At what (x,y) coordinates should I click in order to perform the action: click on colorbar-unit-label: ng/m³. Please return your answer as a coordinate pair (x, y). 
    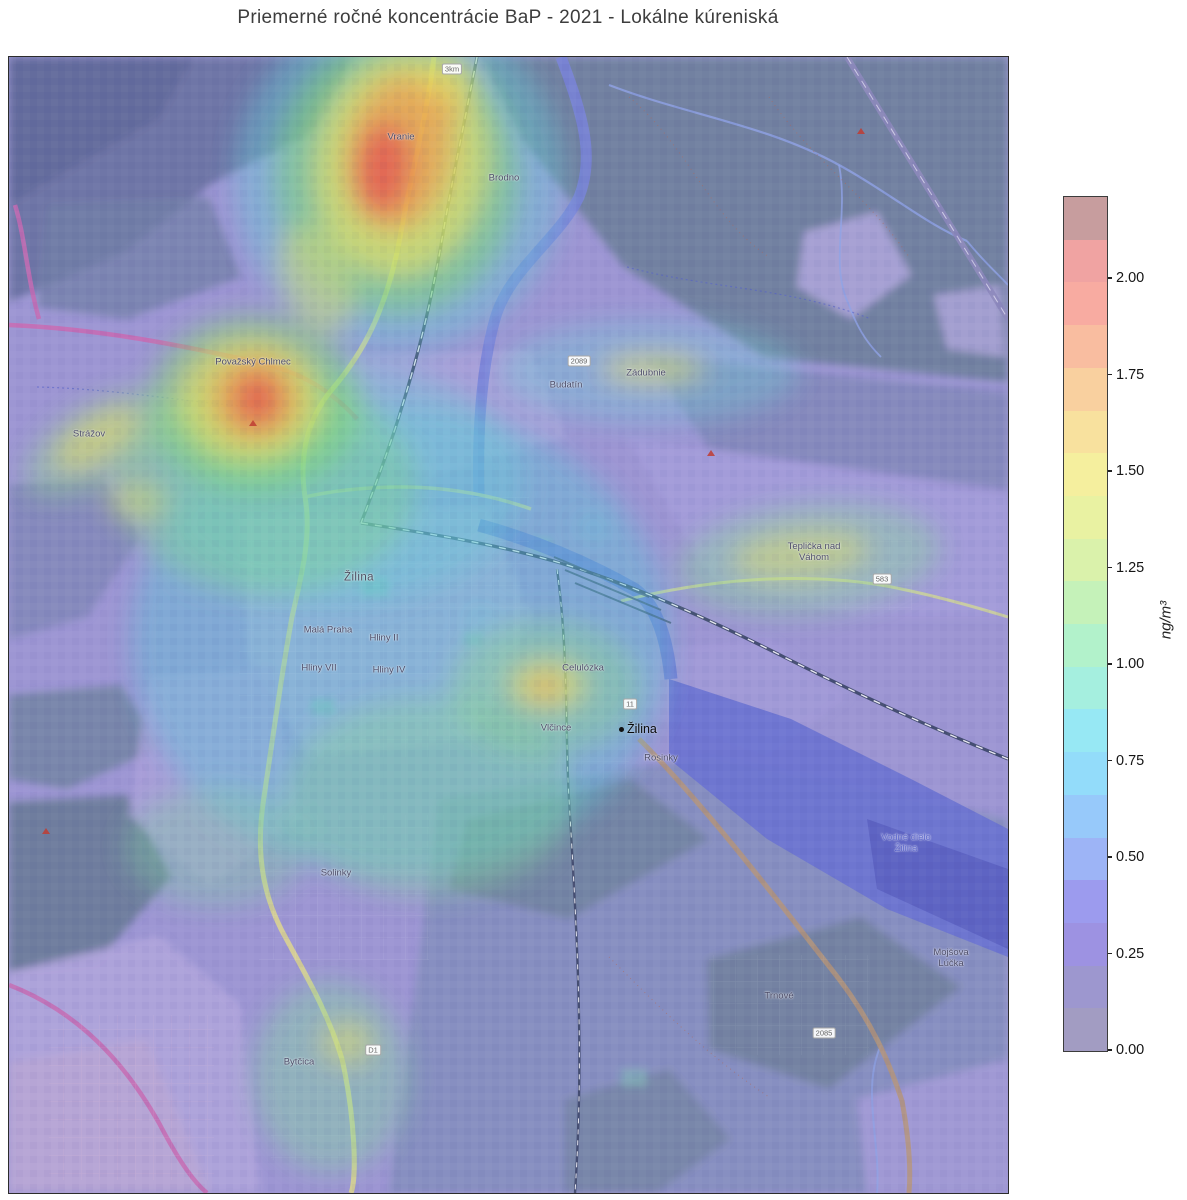
    Looking at the image, I should click on (1166, 620).